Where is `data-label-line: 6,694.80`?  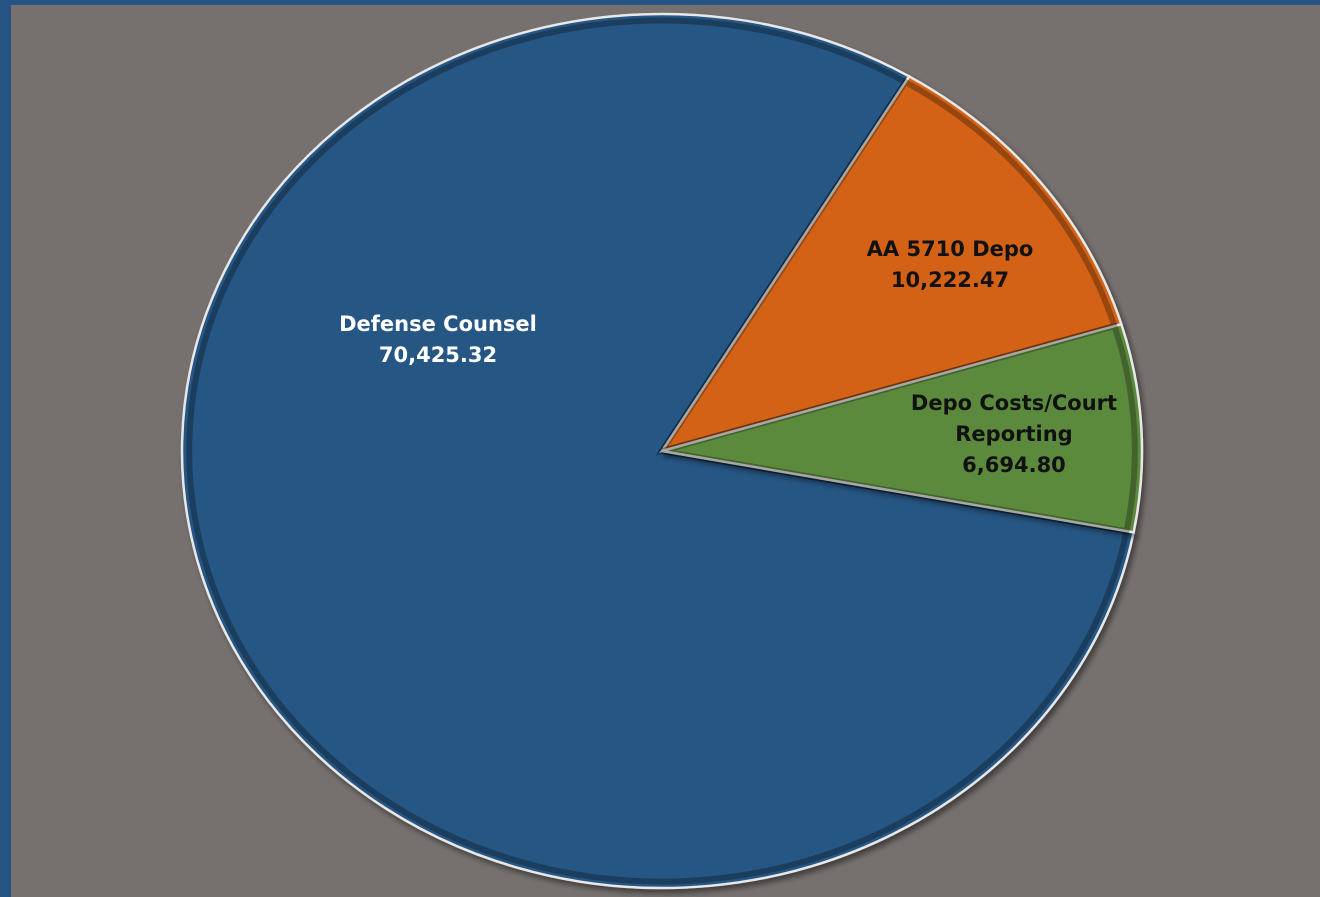
data-label-line: 6,694.80 is located at coordinates (1014, 465).